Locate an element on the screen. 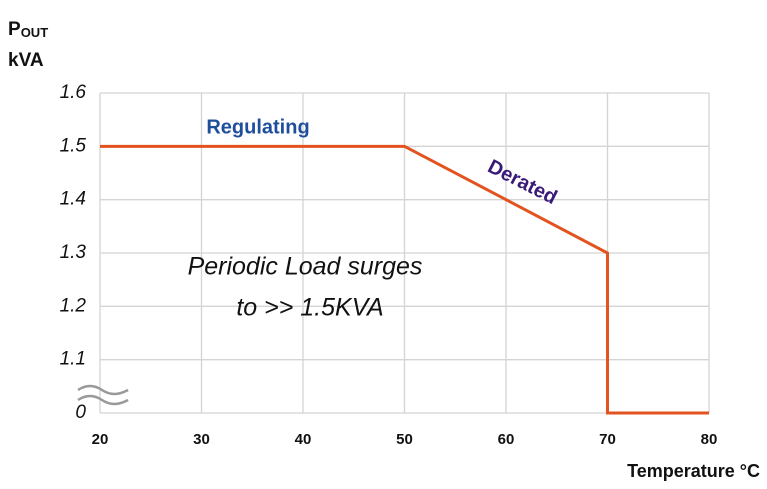 The width and height of the screenshot is (767, 489). annotation: to >> 1.5KVA is located at coordinates (309, 308).